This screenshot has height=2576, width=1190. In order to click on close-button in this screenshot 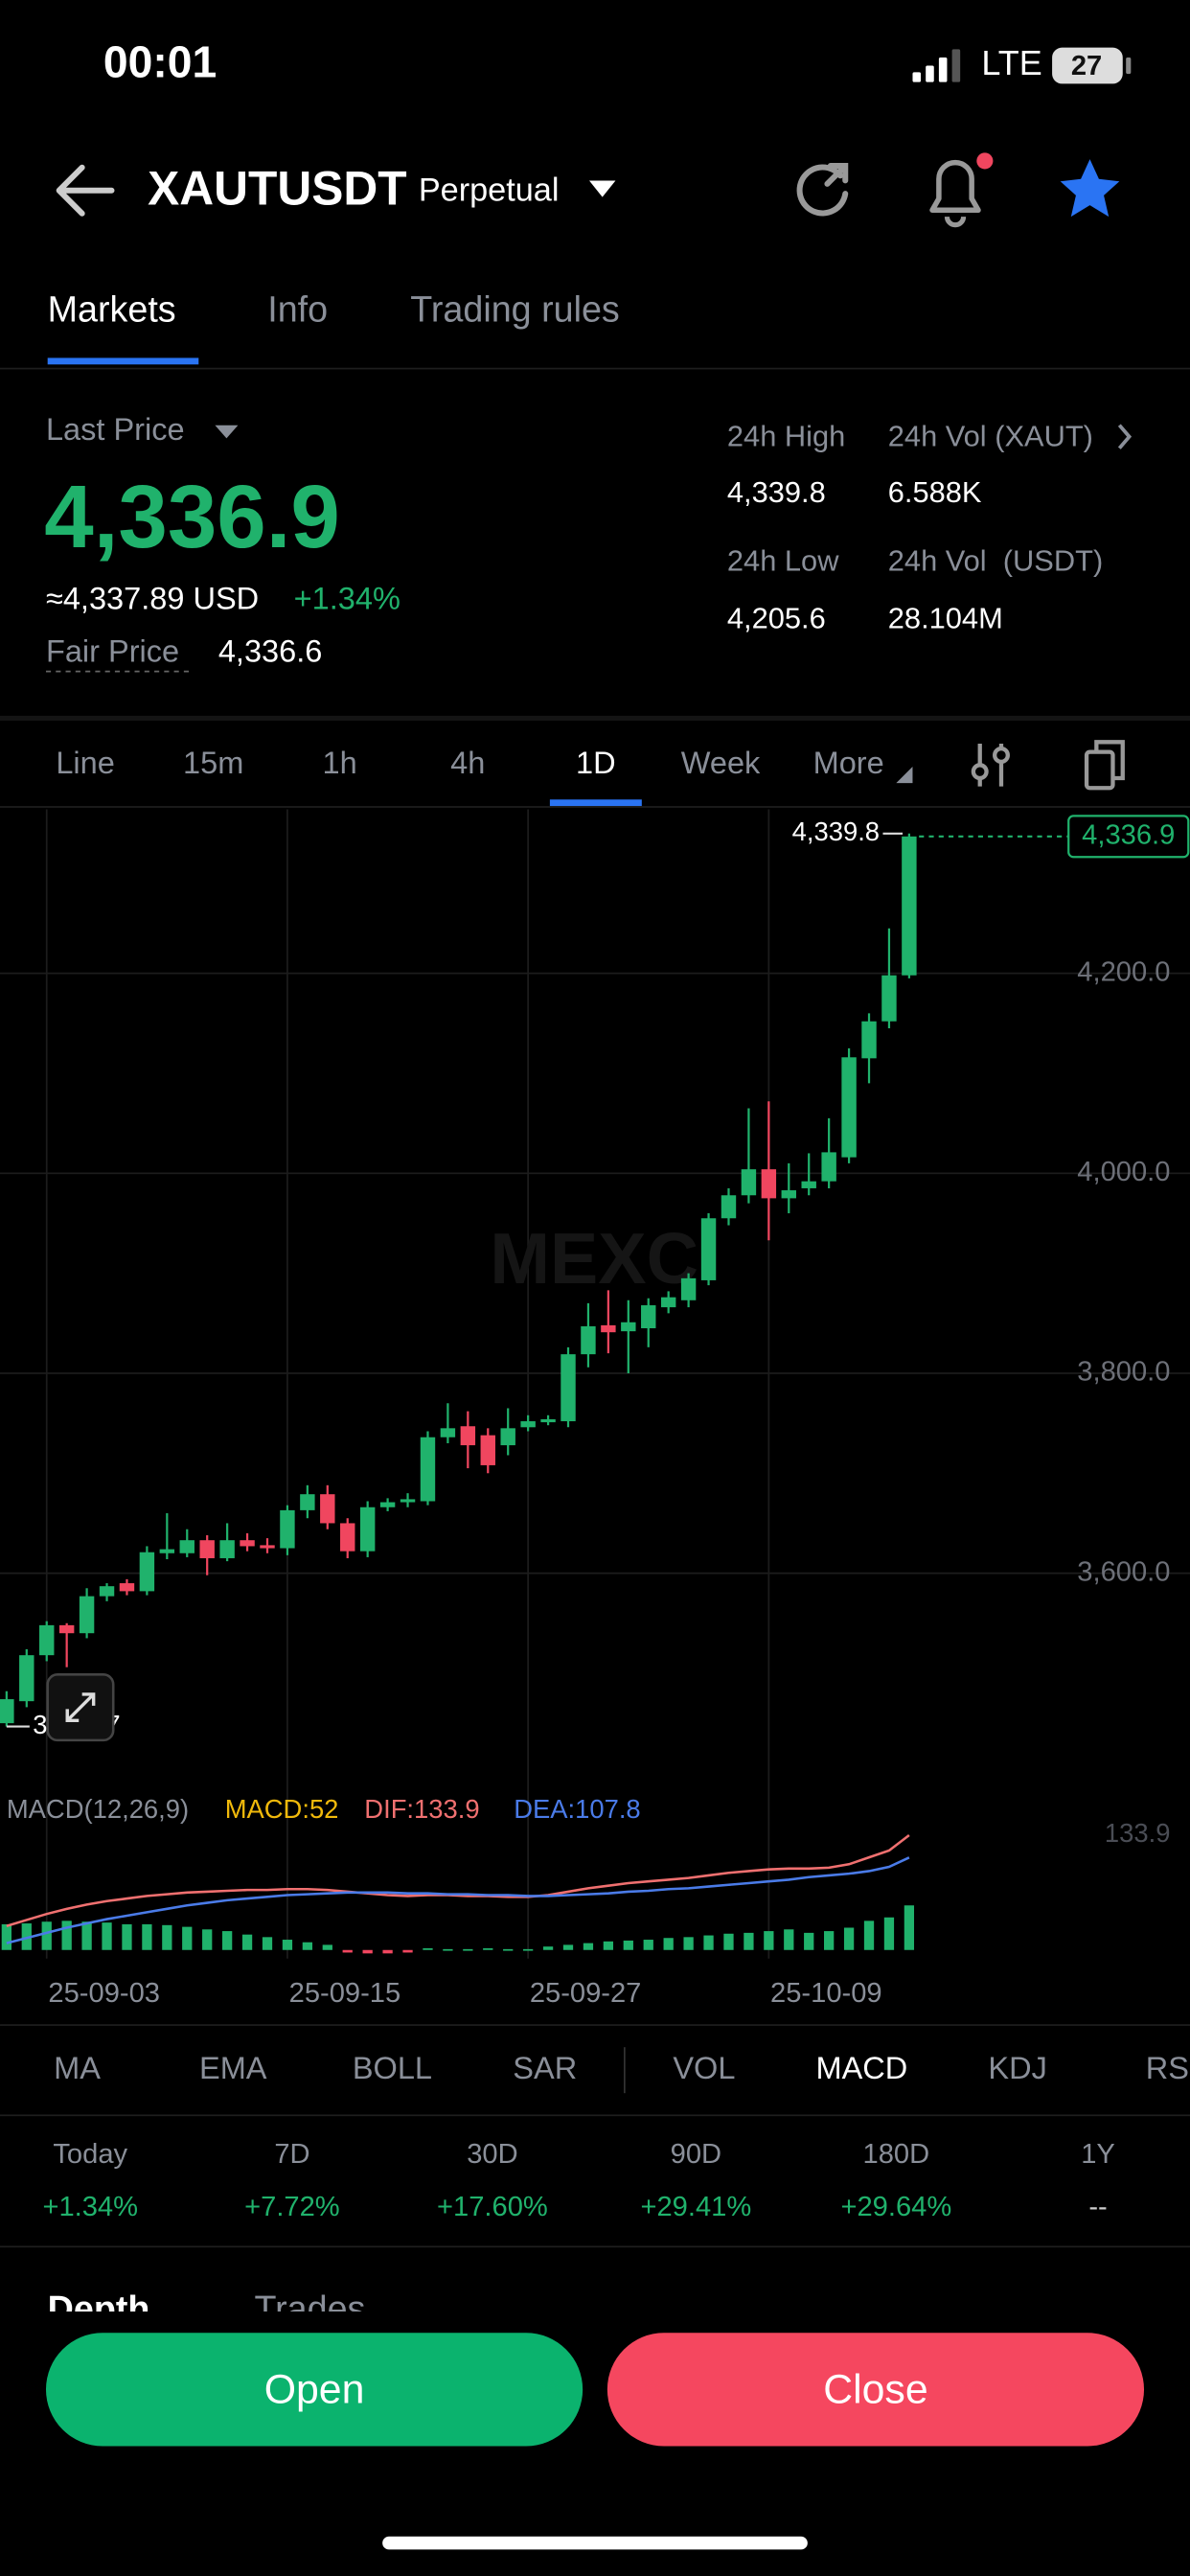, I will do `click(875, 2390)`.